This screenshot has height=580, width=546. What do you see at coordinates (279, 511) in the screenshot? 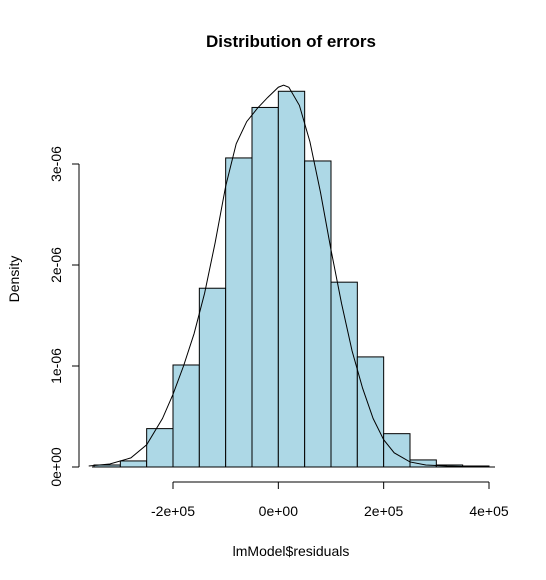
I see `x-tick-label-1: 0e+00` at bounding box center [279, 511].